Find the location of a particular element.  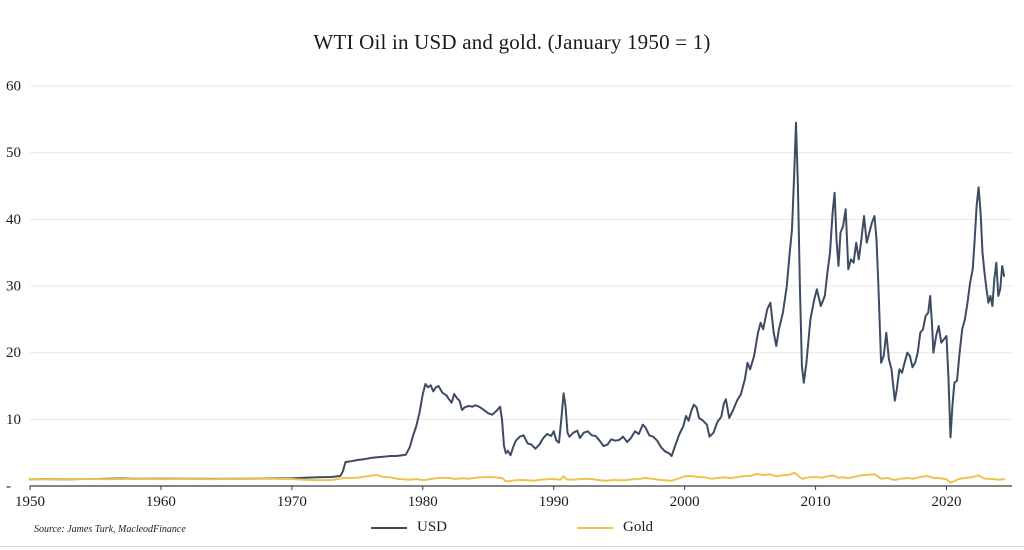

gold-line-swatch is located at coordinates (595, 527).